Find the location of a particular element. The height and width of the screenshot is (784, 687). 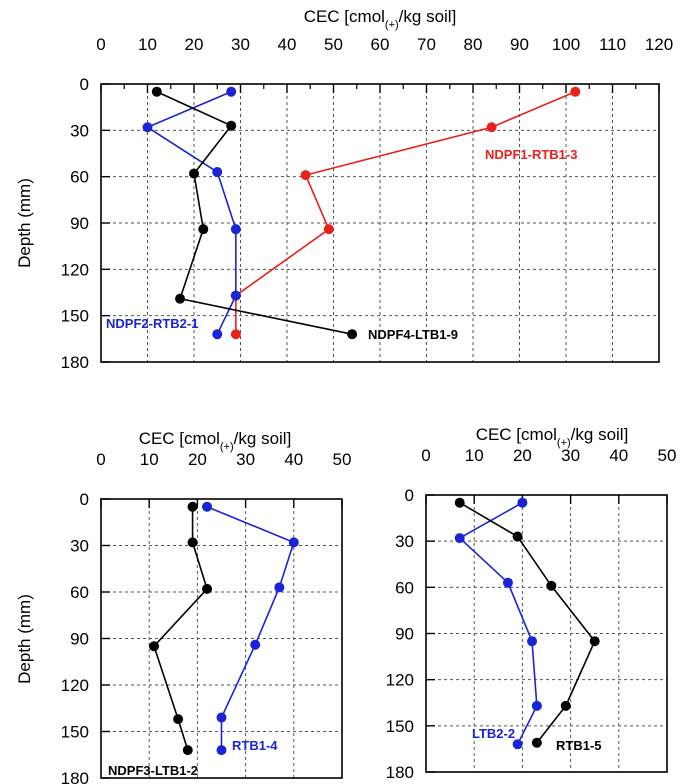

series-label-ndpf4-ltb1-9: NDPF4-LTB1-9 is located at coordinates (413, 334).